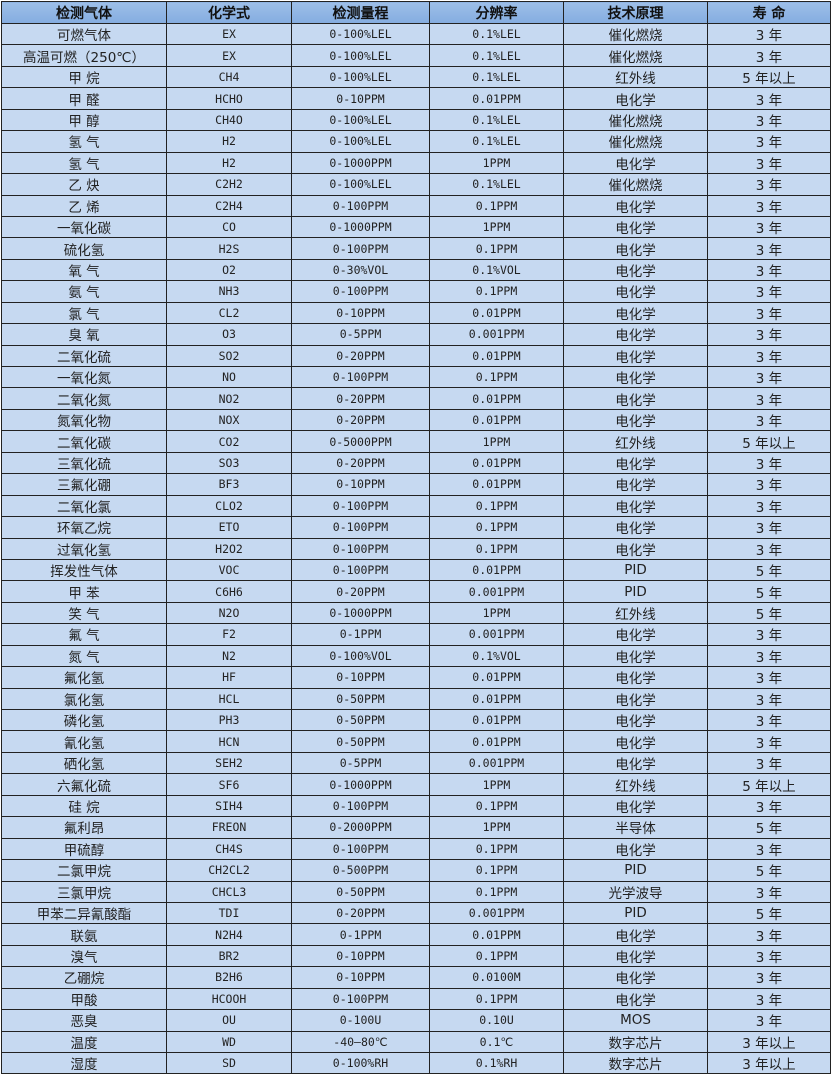 The width and height of the screenshot is (831, 1076). I want to click on formula-cell: SO3, so click(229, 463).